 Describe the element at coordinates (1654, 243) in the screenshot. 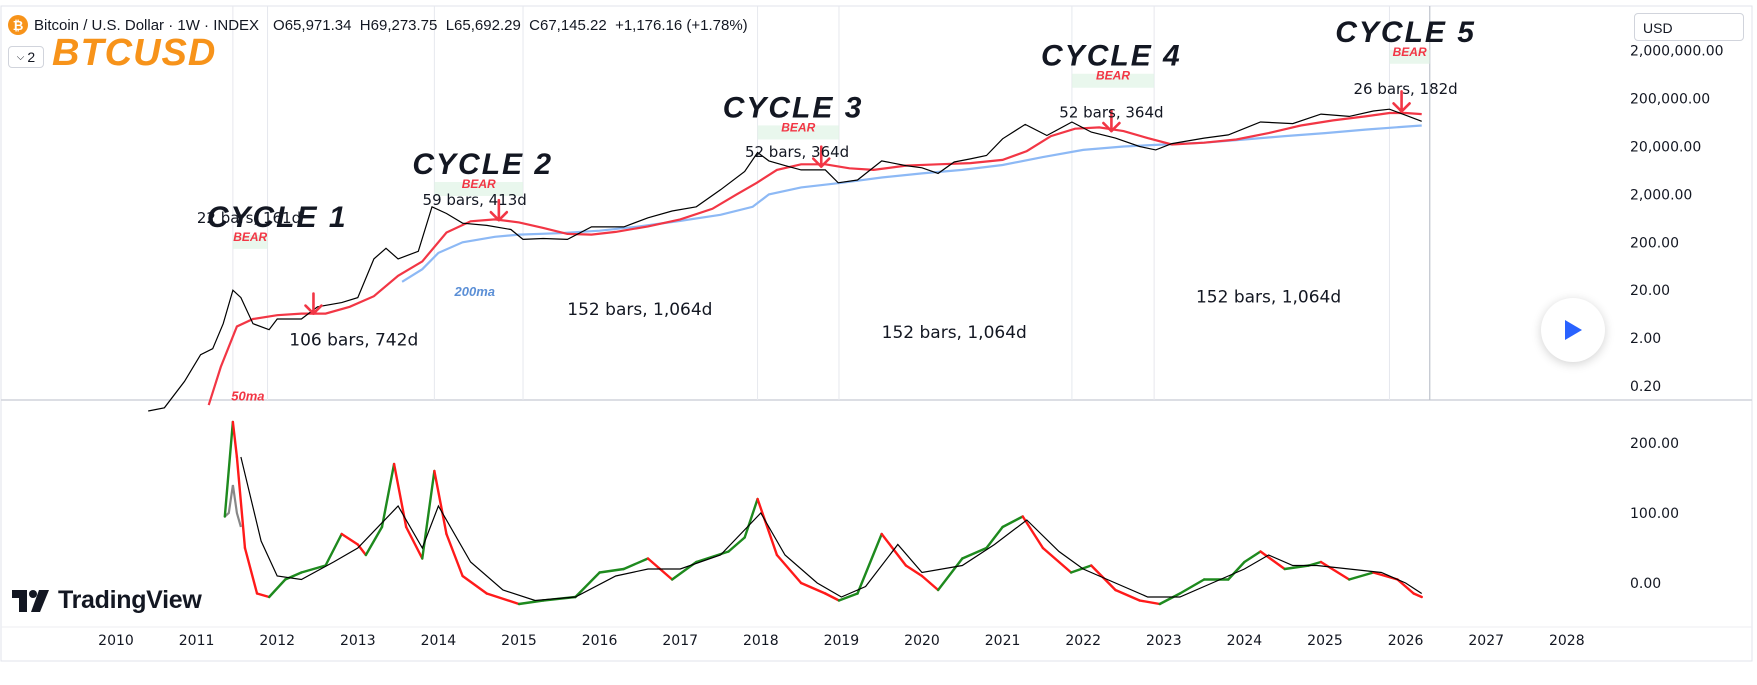

I see `price-axis-tick: 200.00` at that location.